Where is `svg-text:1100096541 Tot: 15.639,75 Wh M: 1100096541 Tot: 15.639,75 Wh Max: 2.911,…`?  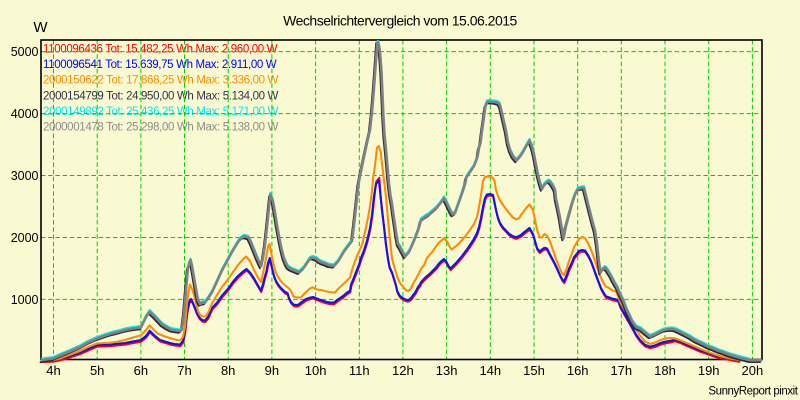 svg-text:1100096541 Tot: 15.639,75 Wh M: 1100096541 Tot: 15.639,75 Wh Max: 2.911,… is located at coordinates (160, 65).